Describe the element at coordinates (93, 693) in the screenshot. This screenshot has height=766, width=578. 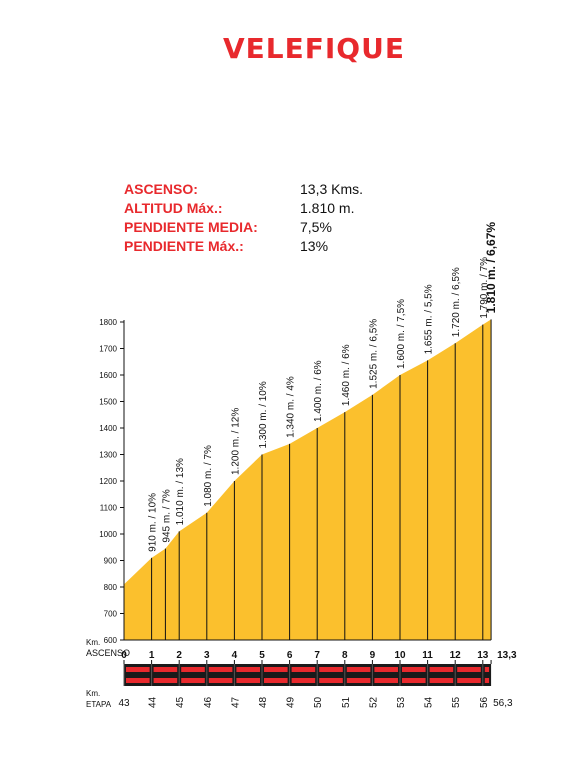
I see `etapa-label-km: Km.` at that location.